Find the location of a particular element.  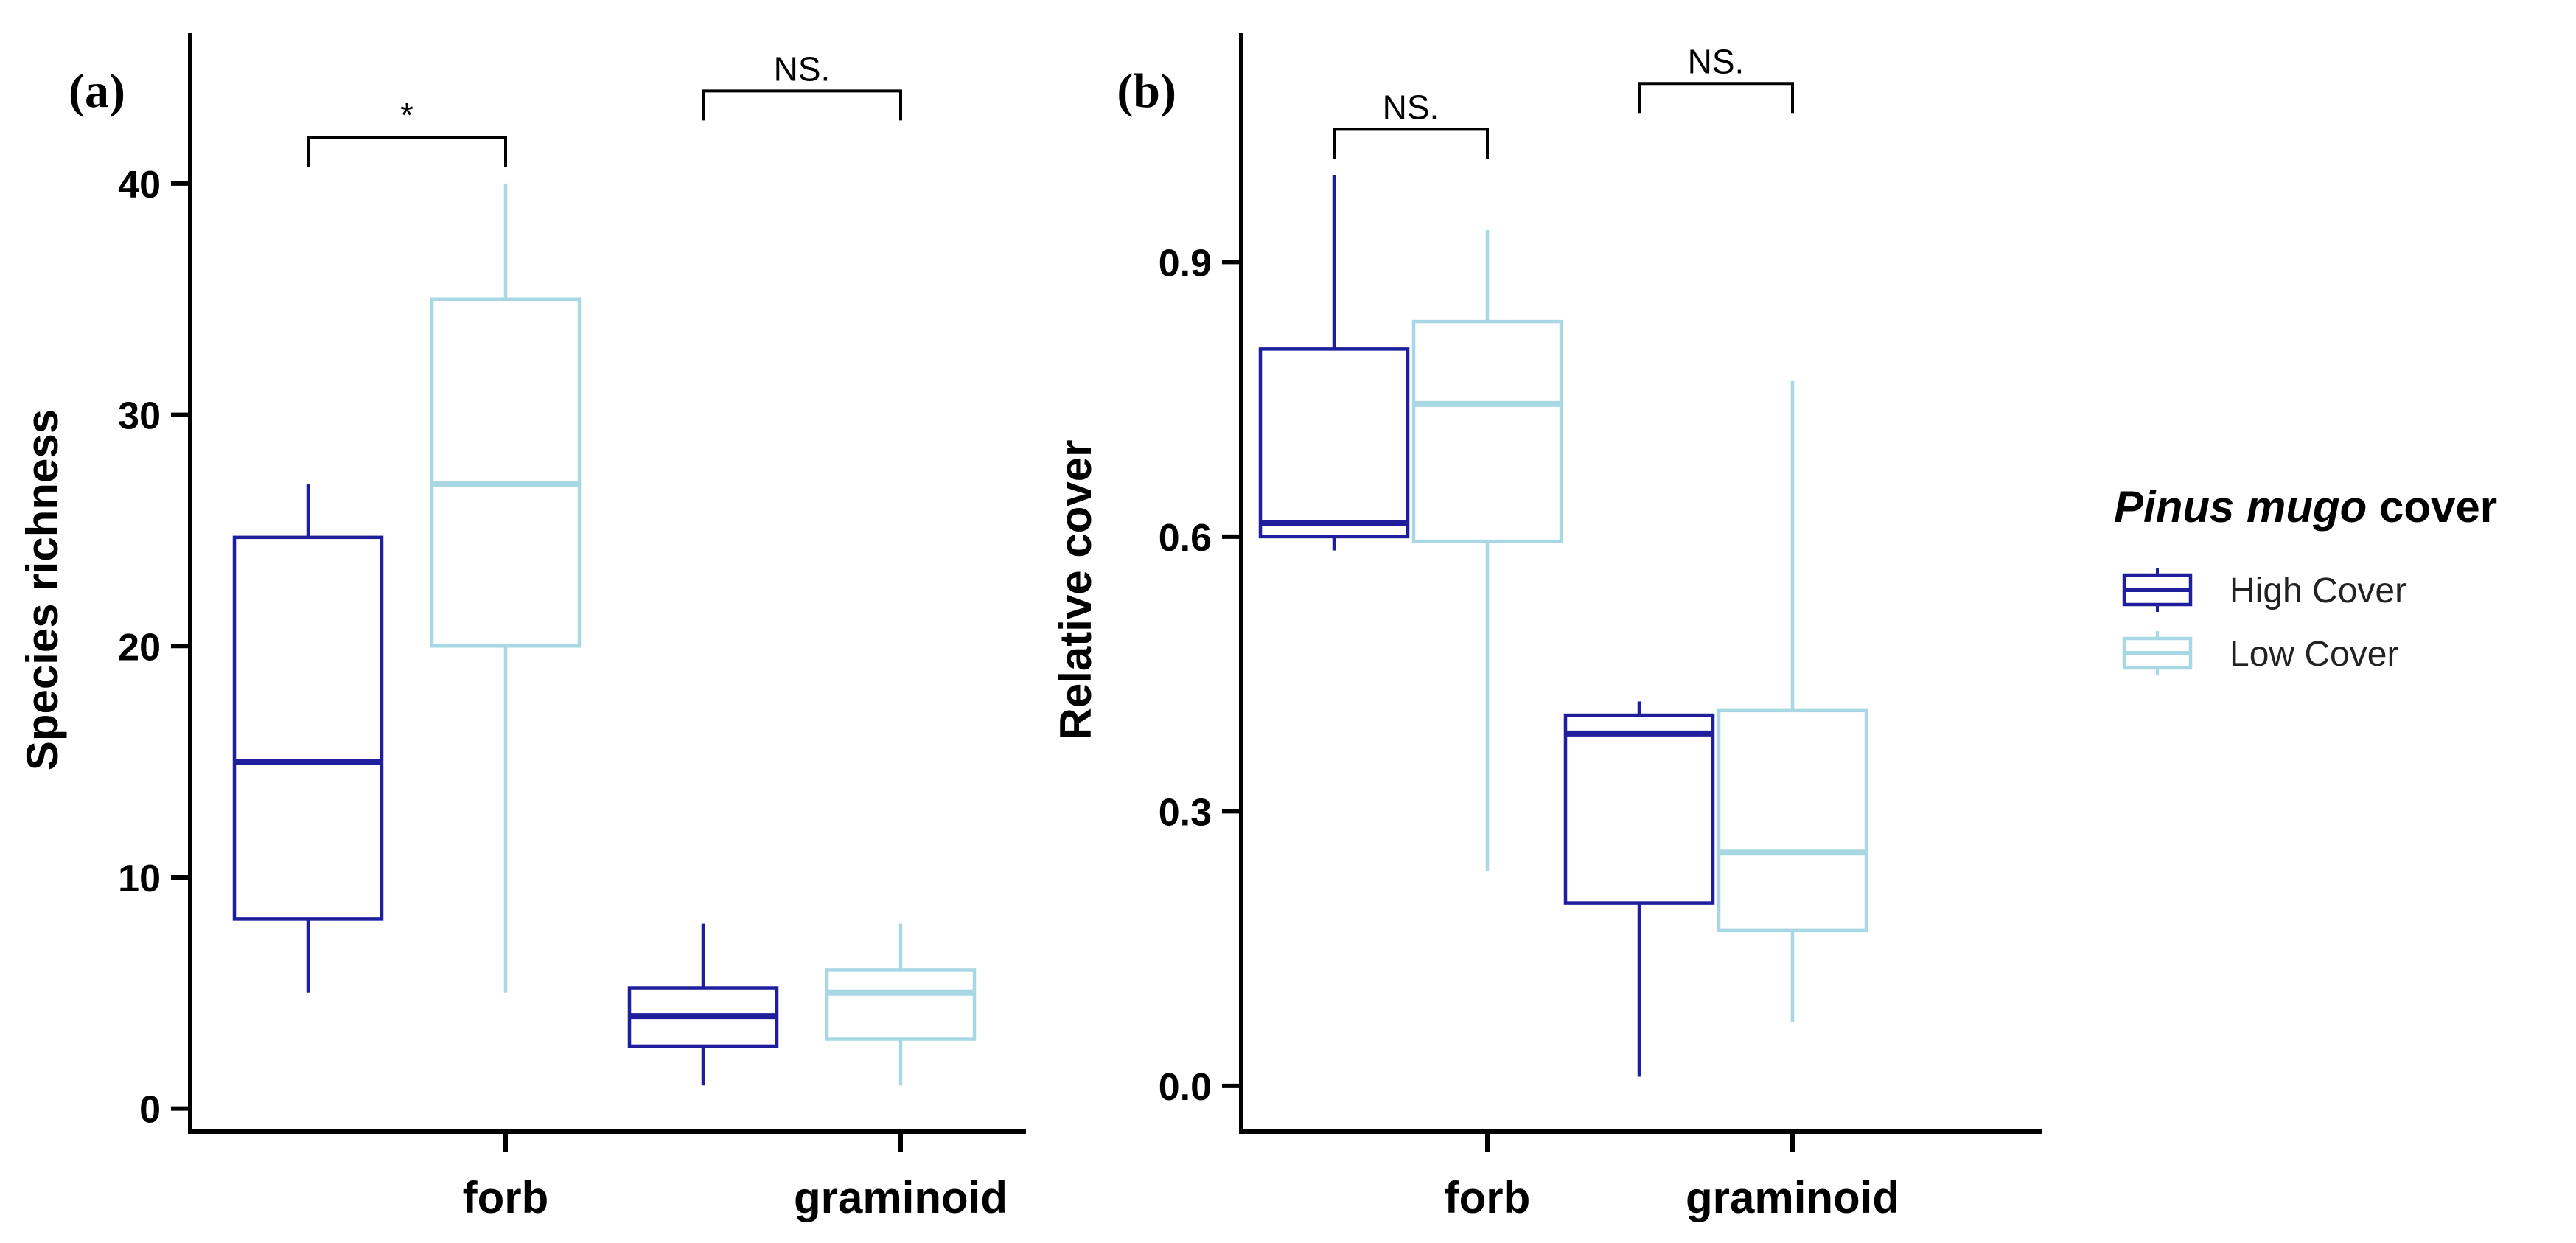

legend-title: Pinus mugo cover is located at coordinates (2305, 507).